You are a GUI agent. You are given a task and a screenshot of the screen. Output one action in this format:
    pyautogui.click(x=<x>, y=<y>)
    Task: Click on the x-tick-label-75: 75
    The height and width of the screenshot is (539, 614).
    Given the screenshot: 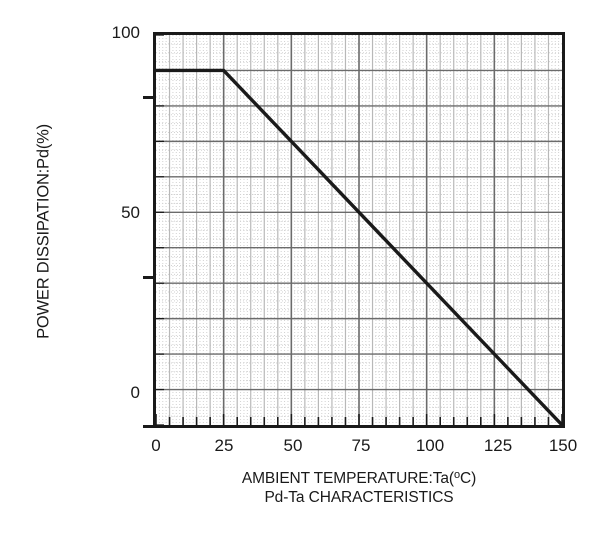 What is the action you would take?
    pyautogui.click(x=361, y=445)
    